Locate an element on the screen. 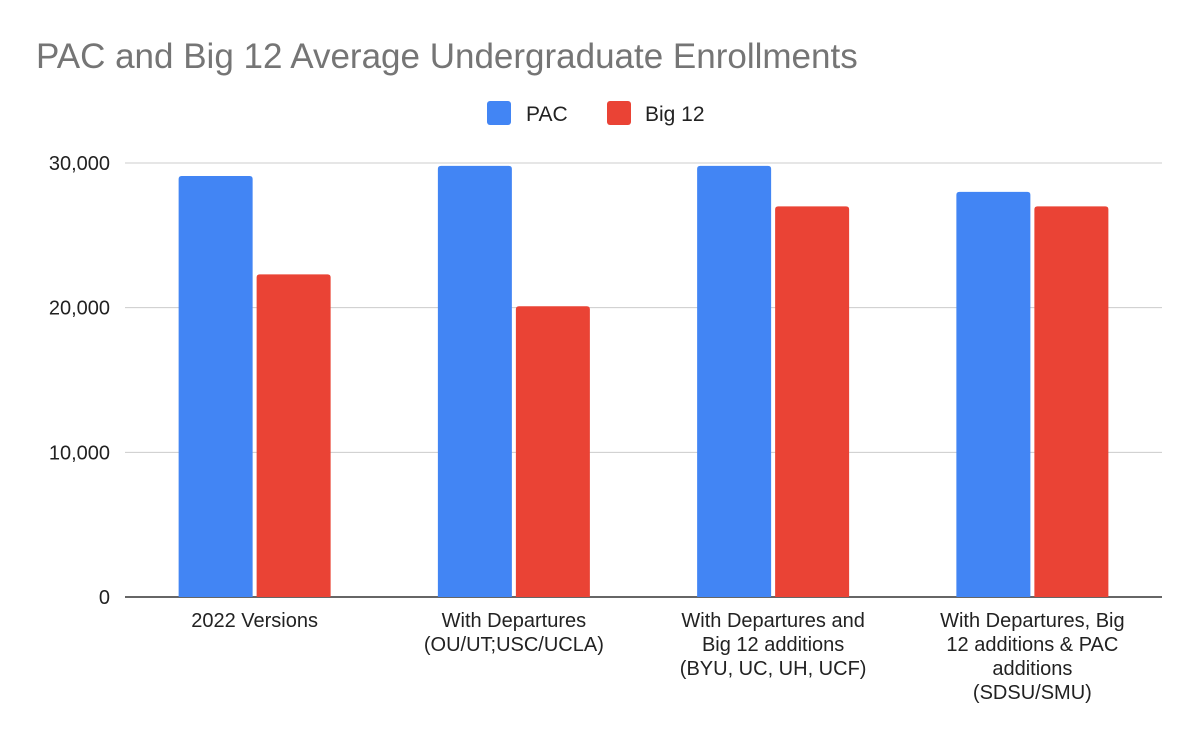 This screenshot has width=1200, height=742. x-category-label-line: Big 12 additions is located at coordinates (773, 645).